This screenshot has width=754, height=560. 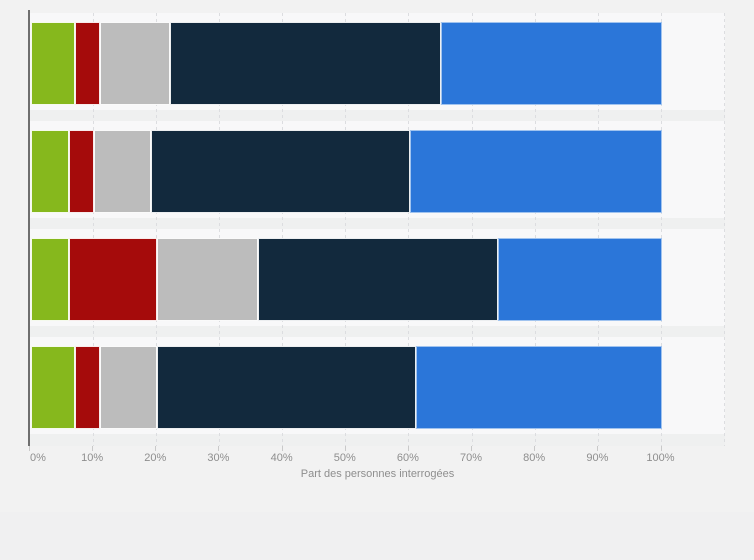 I want to click on x-tick-label: 60%, so click(x=407, y=458).